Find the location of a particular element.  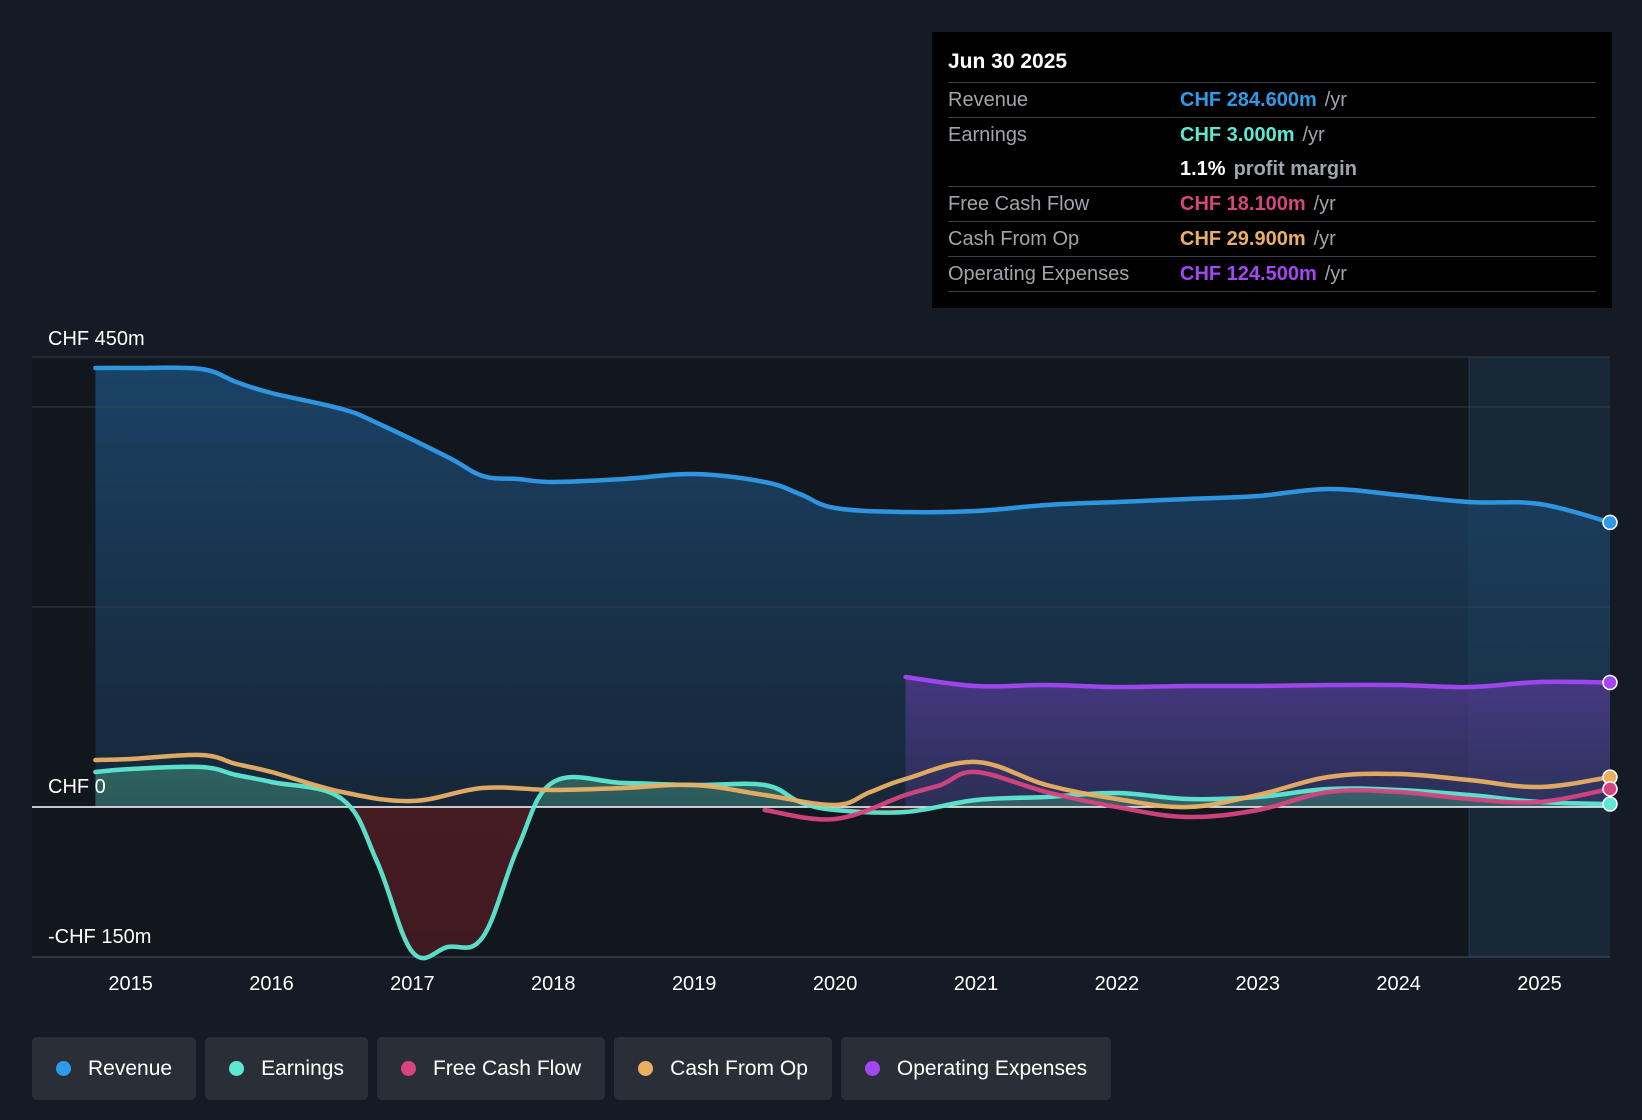

tooltip-row-fcf: Free Cash Flow CHF 18.100m /yr is located at coordinates (1272, 204).